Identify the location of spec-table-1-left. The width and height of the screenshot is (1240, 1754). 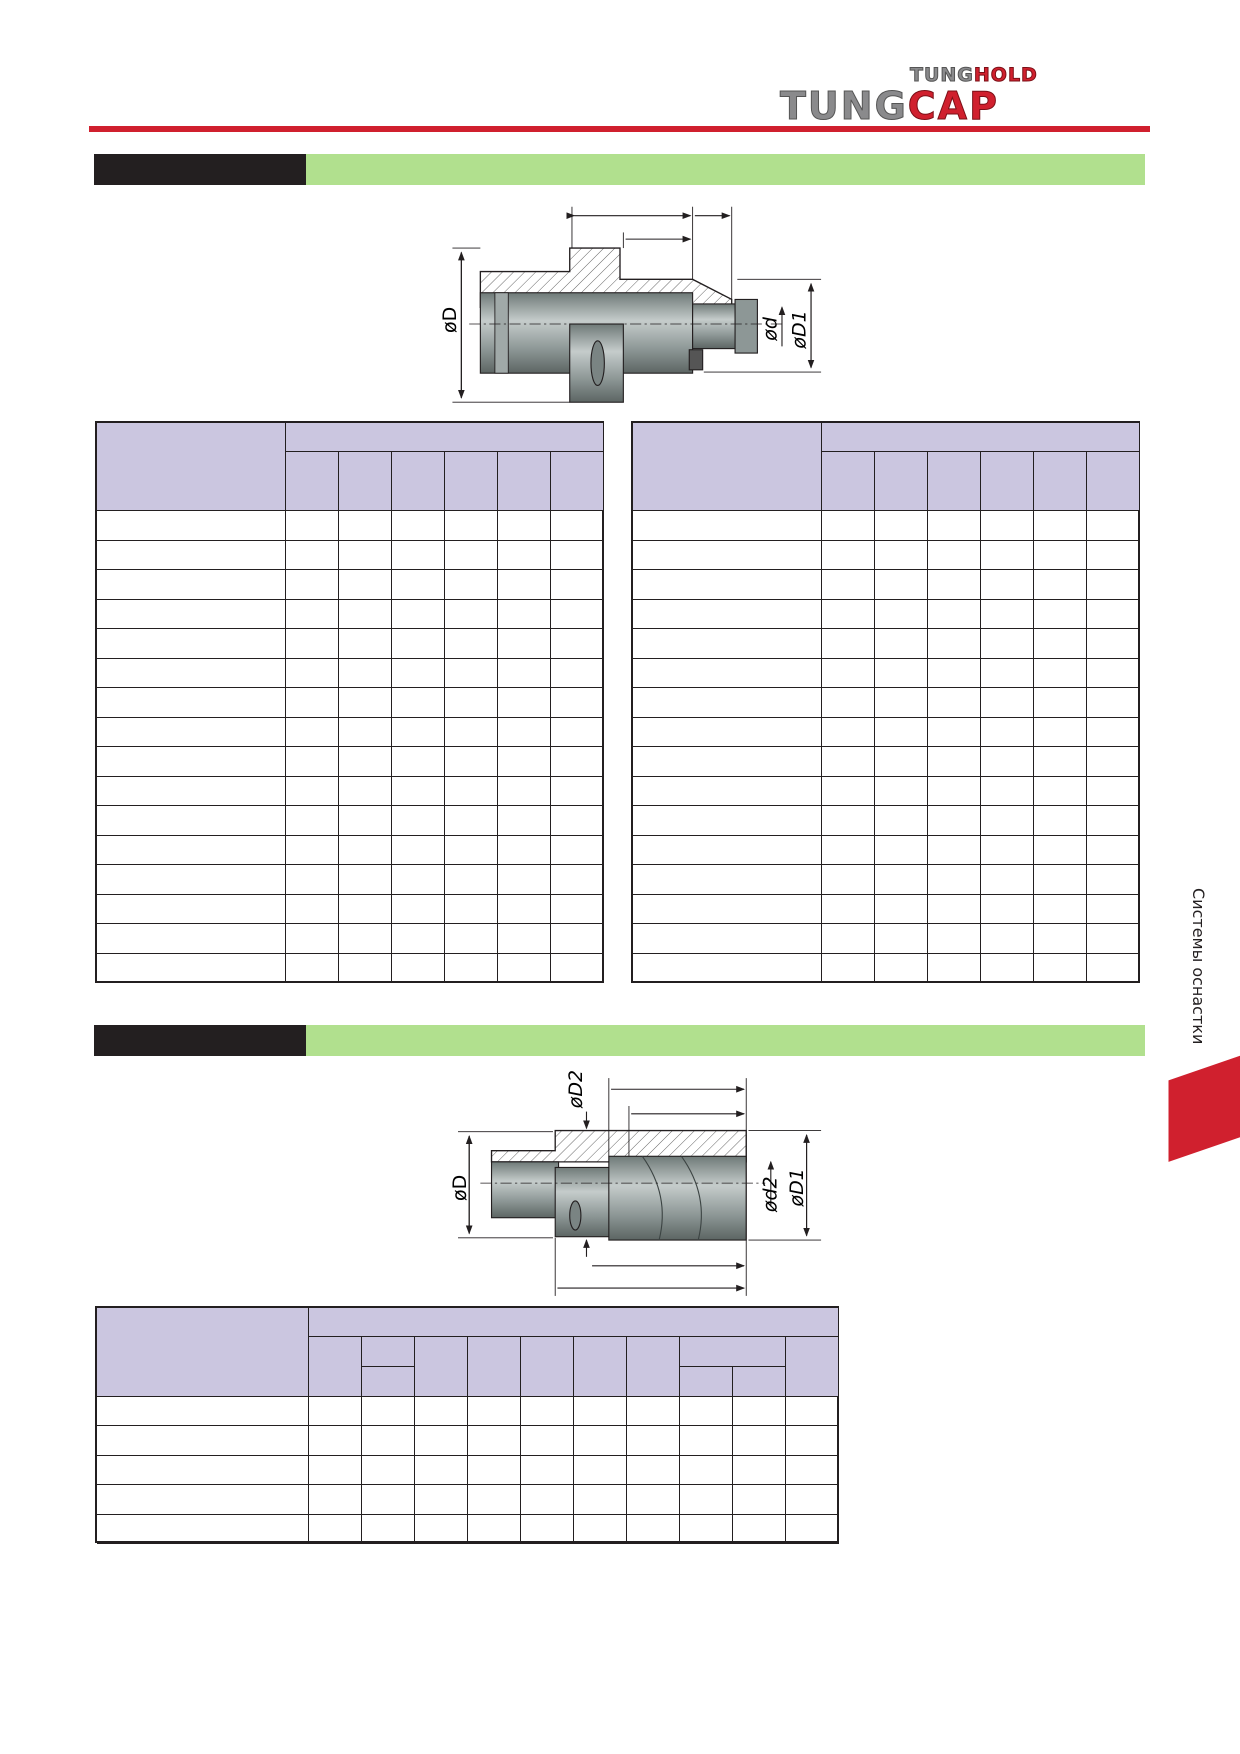
(349, 702).